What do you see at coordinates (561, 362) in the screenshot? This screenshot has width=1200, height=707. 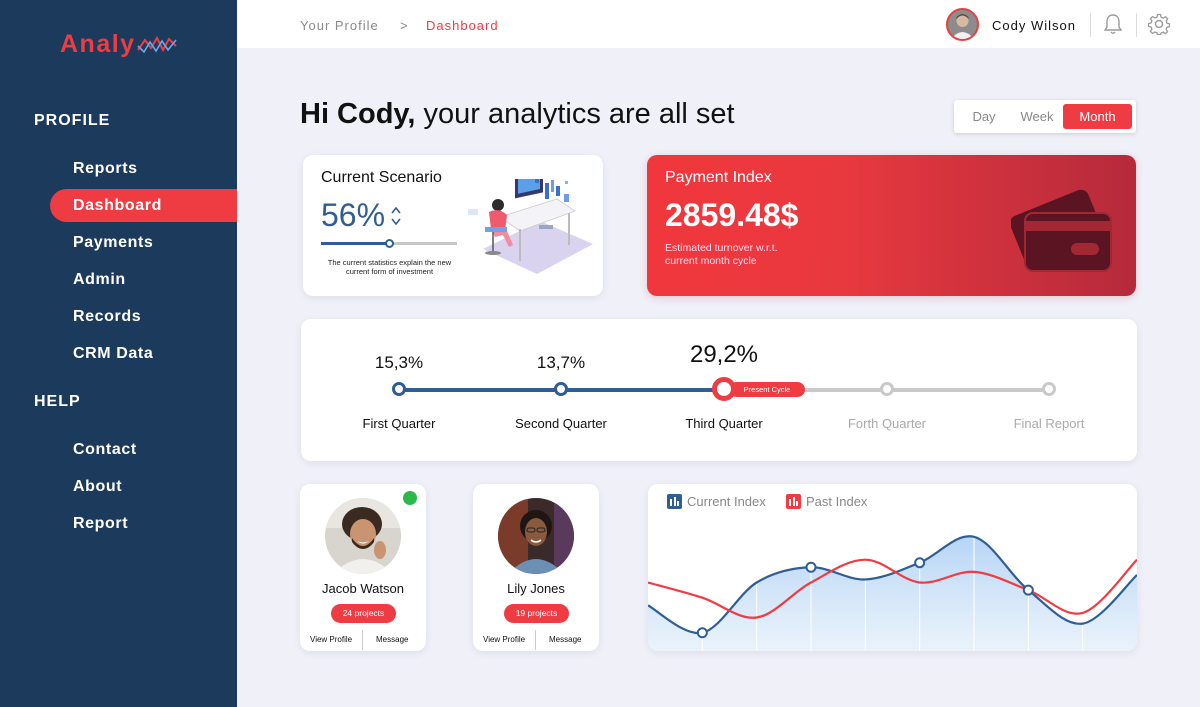 I see `quarter-value-second: 13,7%` at bounding box center [561, 362].